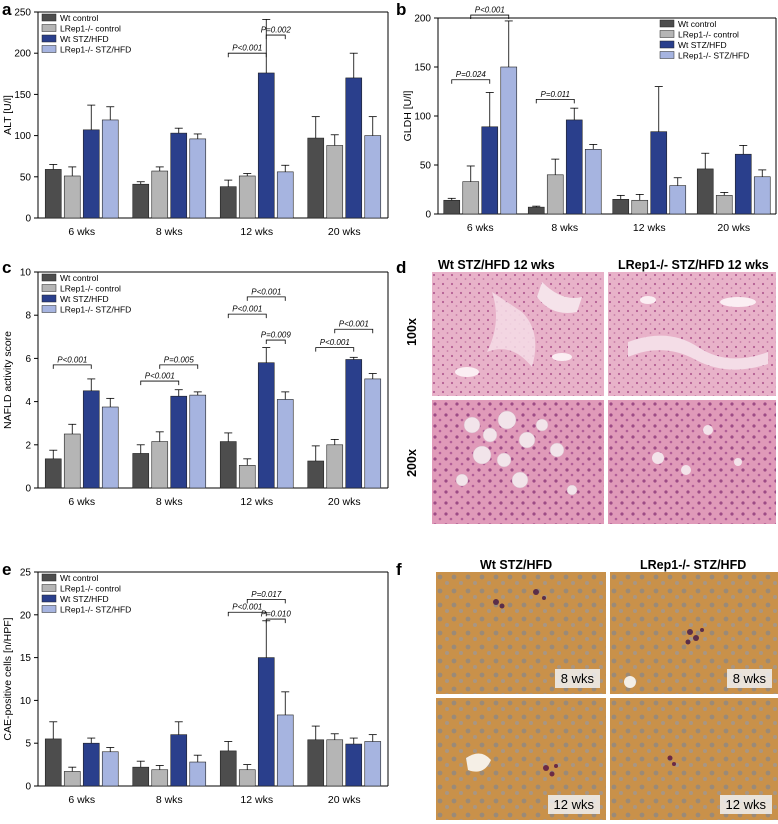 Image resolution: width=778 pixels, height=824 pixels. Describe the element at coordinates (26, 658) in the screenshot. I see `y-tick-label: 15` at that location.